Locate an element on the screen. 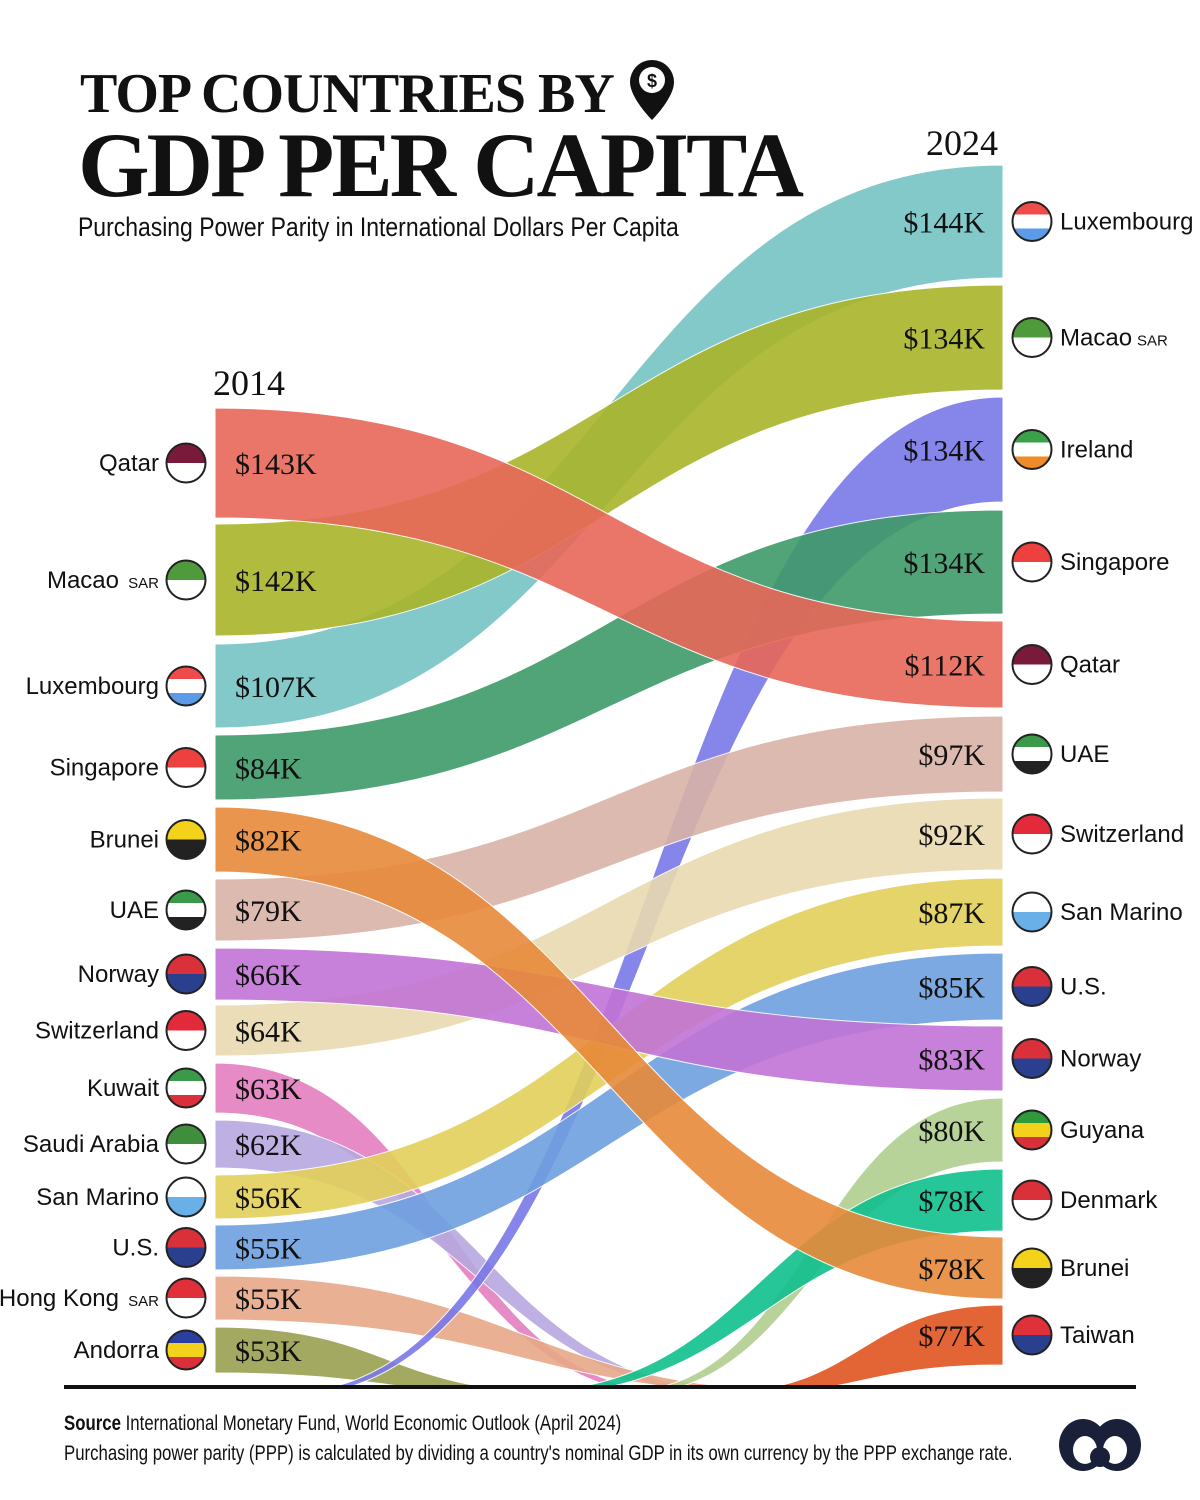 The width and height of the screenshot is (1200, 1500). right-value-label: $83K is located at coordinates (951, 1060).